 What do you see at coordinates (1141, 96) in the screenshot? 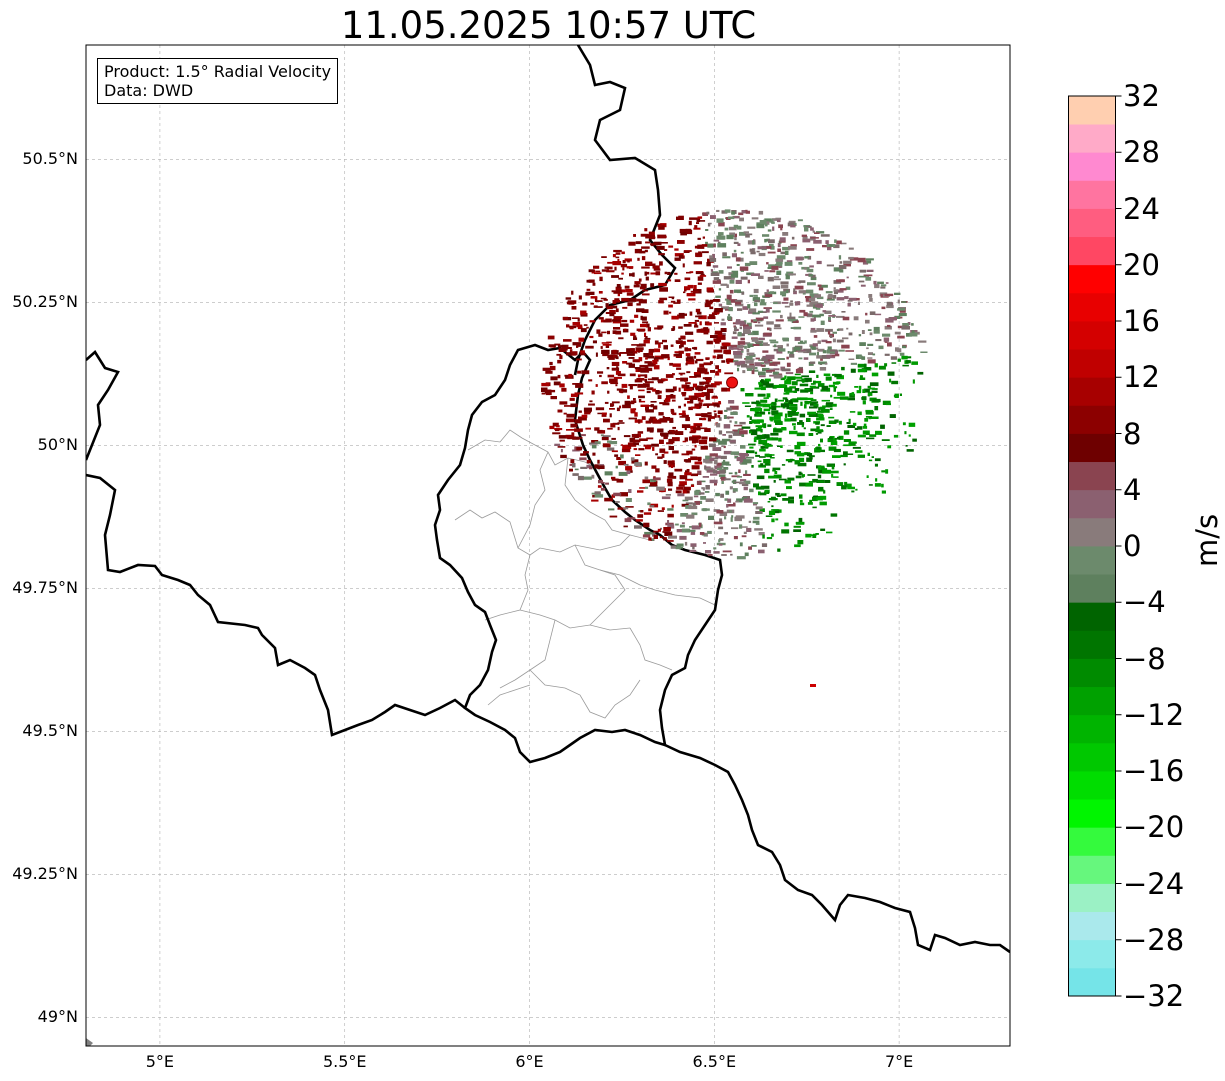
I see `colorbar-tick-label: 32` at bounding box center [1141, 96].